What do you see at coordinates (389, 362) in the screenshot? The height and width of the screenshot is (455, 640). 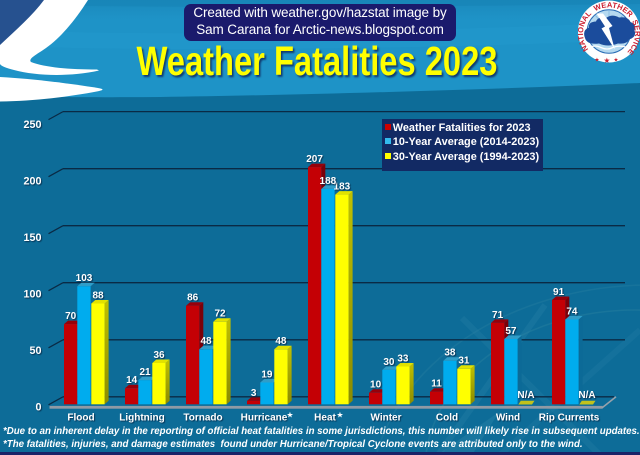 I see `svg-text: 30` at bounding box center [389, 362].